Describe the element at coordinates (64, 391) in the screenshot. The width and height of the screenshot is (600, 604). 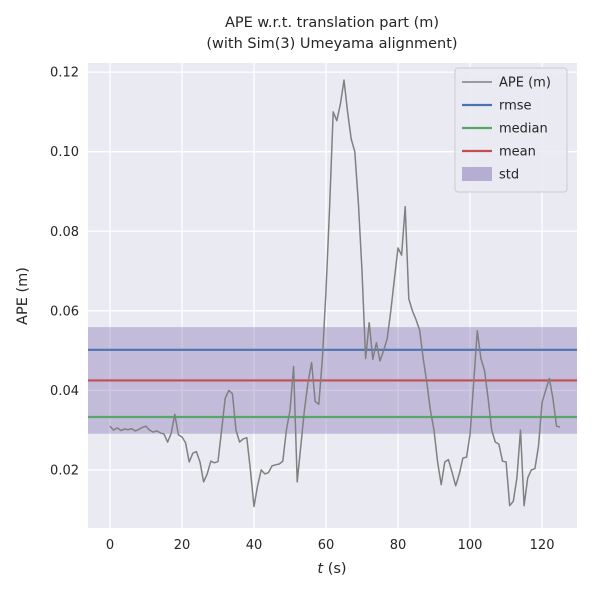
I see `y-tick-label: 0.04` at that location.